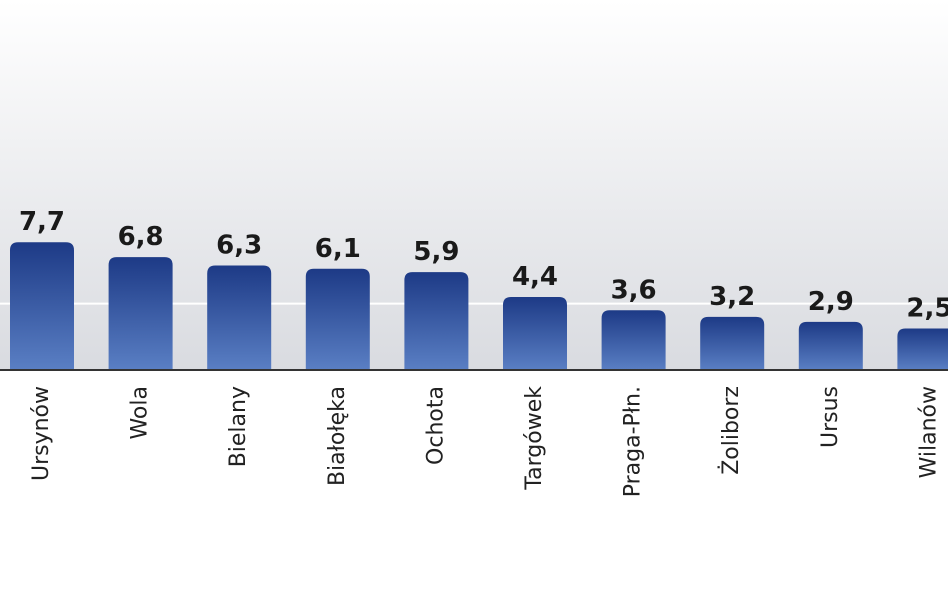 This screenshot has width=948, height=593. What do you see at coordinates (634, 290) in the screenshot?
I see `value-label: 3,6` at bounding box center [634, 290].